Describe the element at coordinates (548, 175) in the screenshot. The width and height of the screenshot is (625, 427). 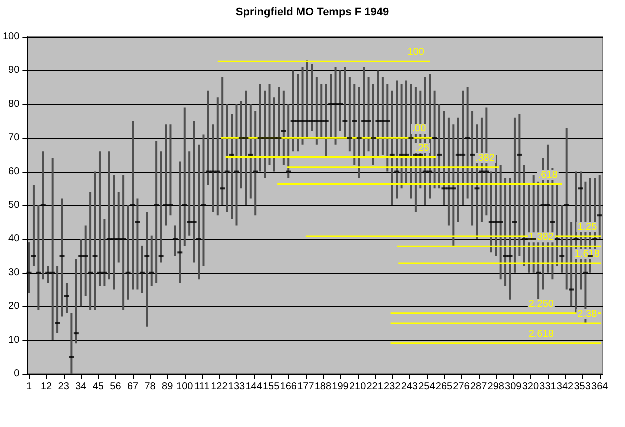
I see `series-label: .618` at that location.